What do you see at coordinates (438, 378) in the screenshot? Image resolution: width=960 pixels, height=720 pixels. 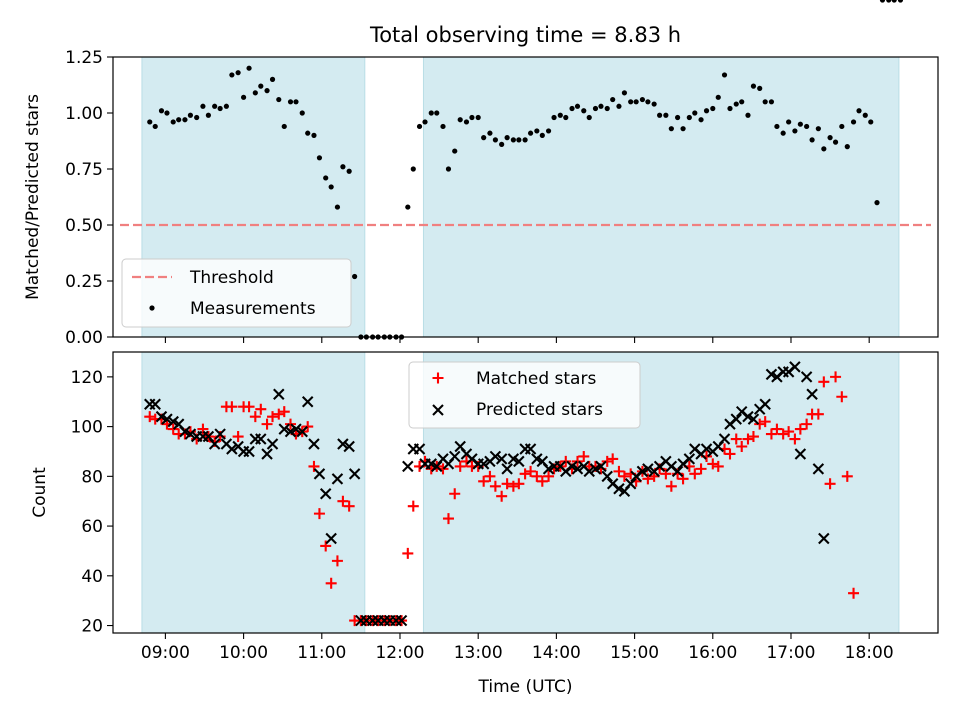 I see `legend-plus-glyph` at bounding box center [438, 378].